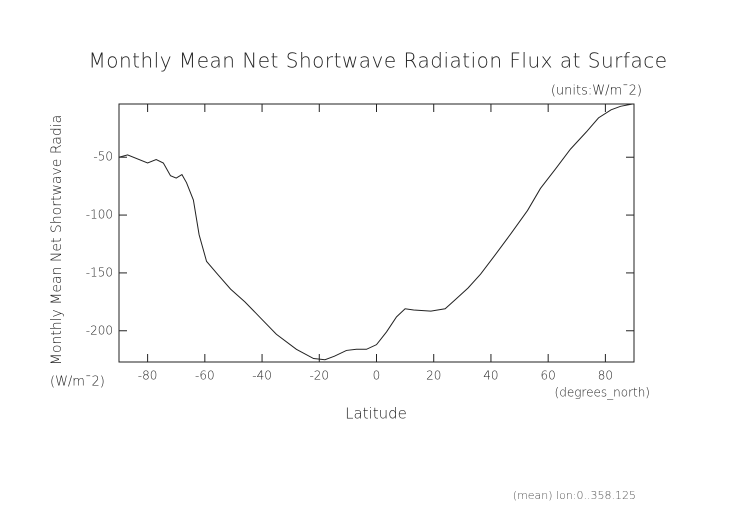 The image size is (752, 532). Describe the element at coordinates (574, 495) in the screenshot. I see `footnote: (mean) lon:0..358.125` at that location.